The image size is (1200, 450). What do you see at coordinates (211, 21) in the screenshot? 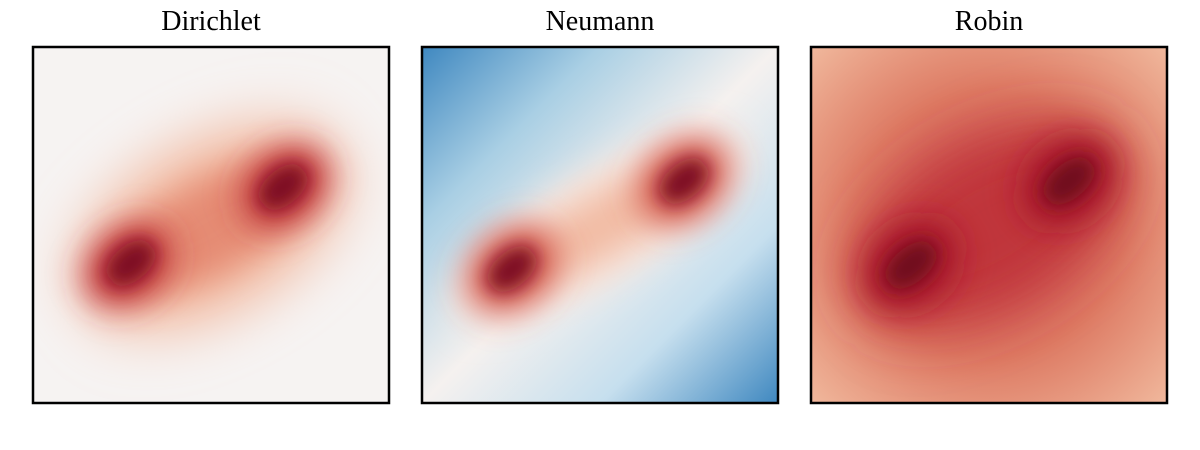
I see `panel-title: Dirichlet` at bounding box center [211, 21].